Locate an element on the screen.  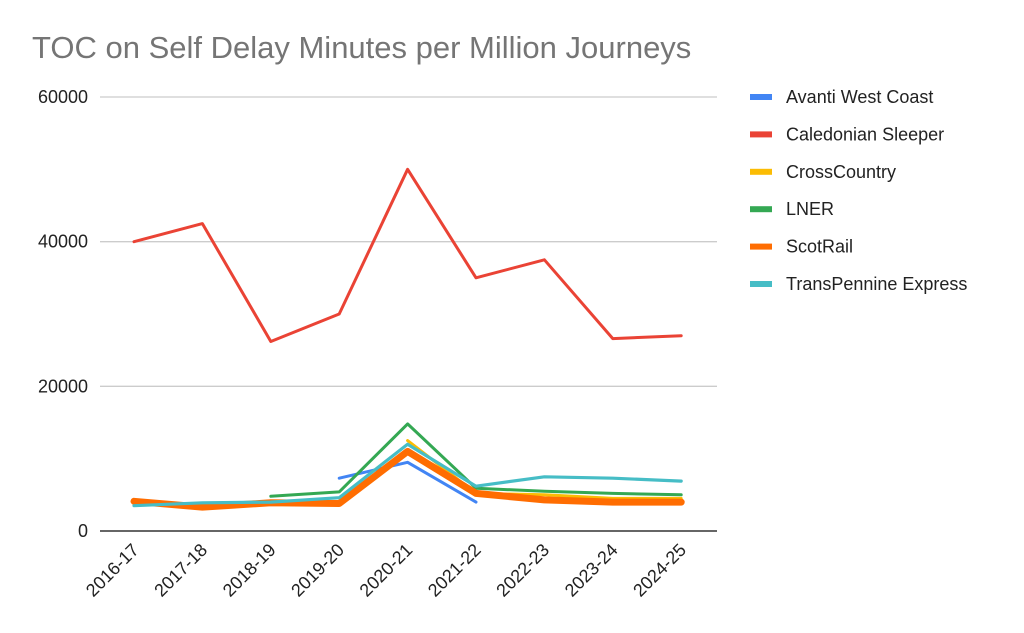
x-tick-label: 2023-24 is located at coordinates (591, 570).